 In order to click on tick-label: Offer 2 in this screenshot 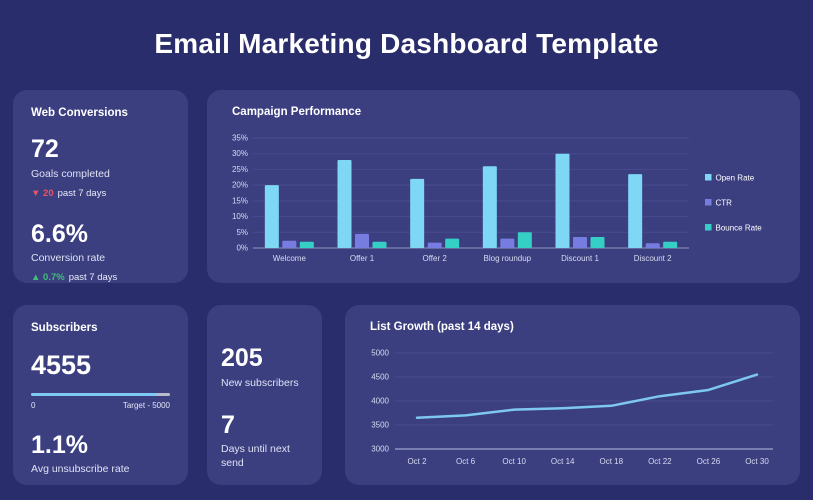, I will do `click(435, 258)`.